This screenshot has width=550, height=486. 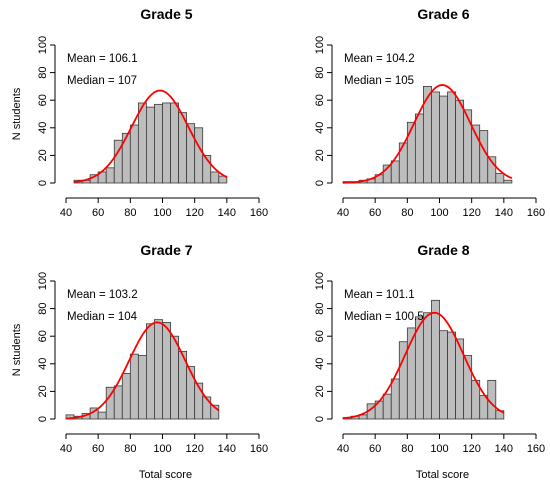 I want to click on mean-annotation: Mean = 103.2, so click(x=102, y=295).